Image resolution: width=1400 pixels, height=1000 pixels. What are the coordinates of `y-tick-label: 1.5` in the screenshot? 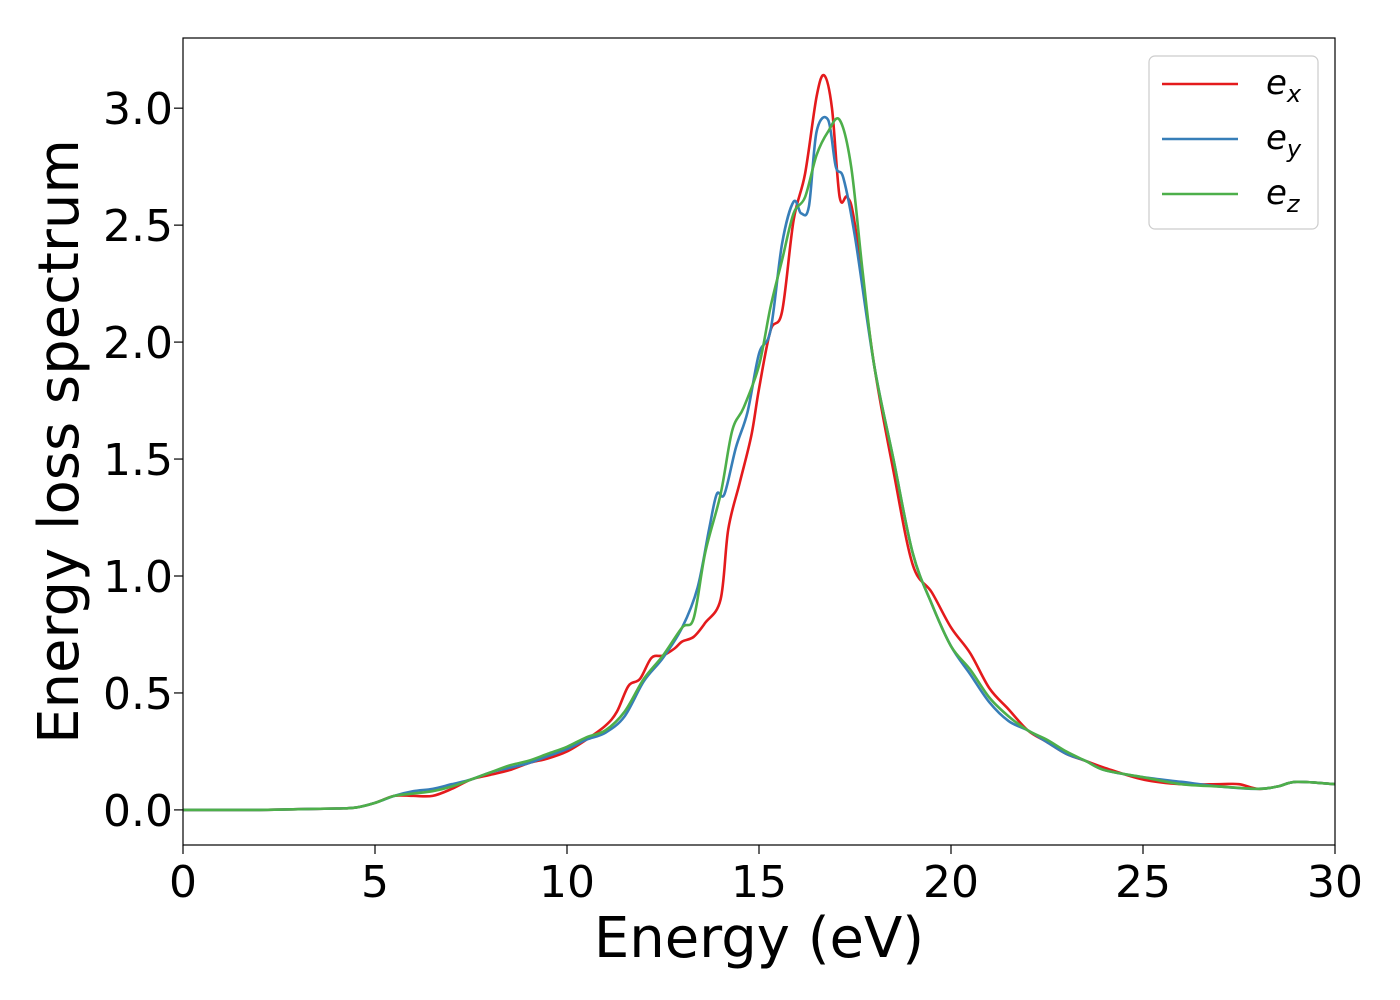 It's located at (138, 460).